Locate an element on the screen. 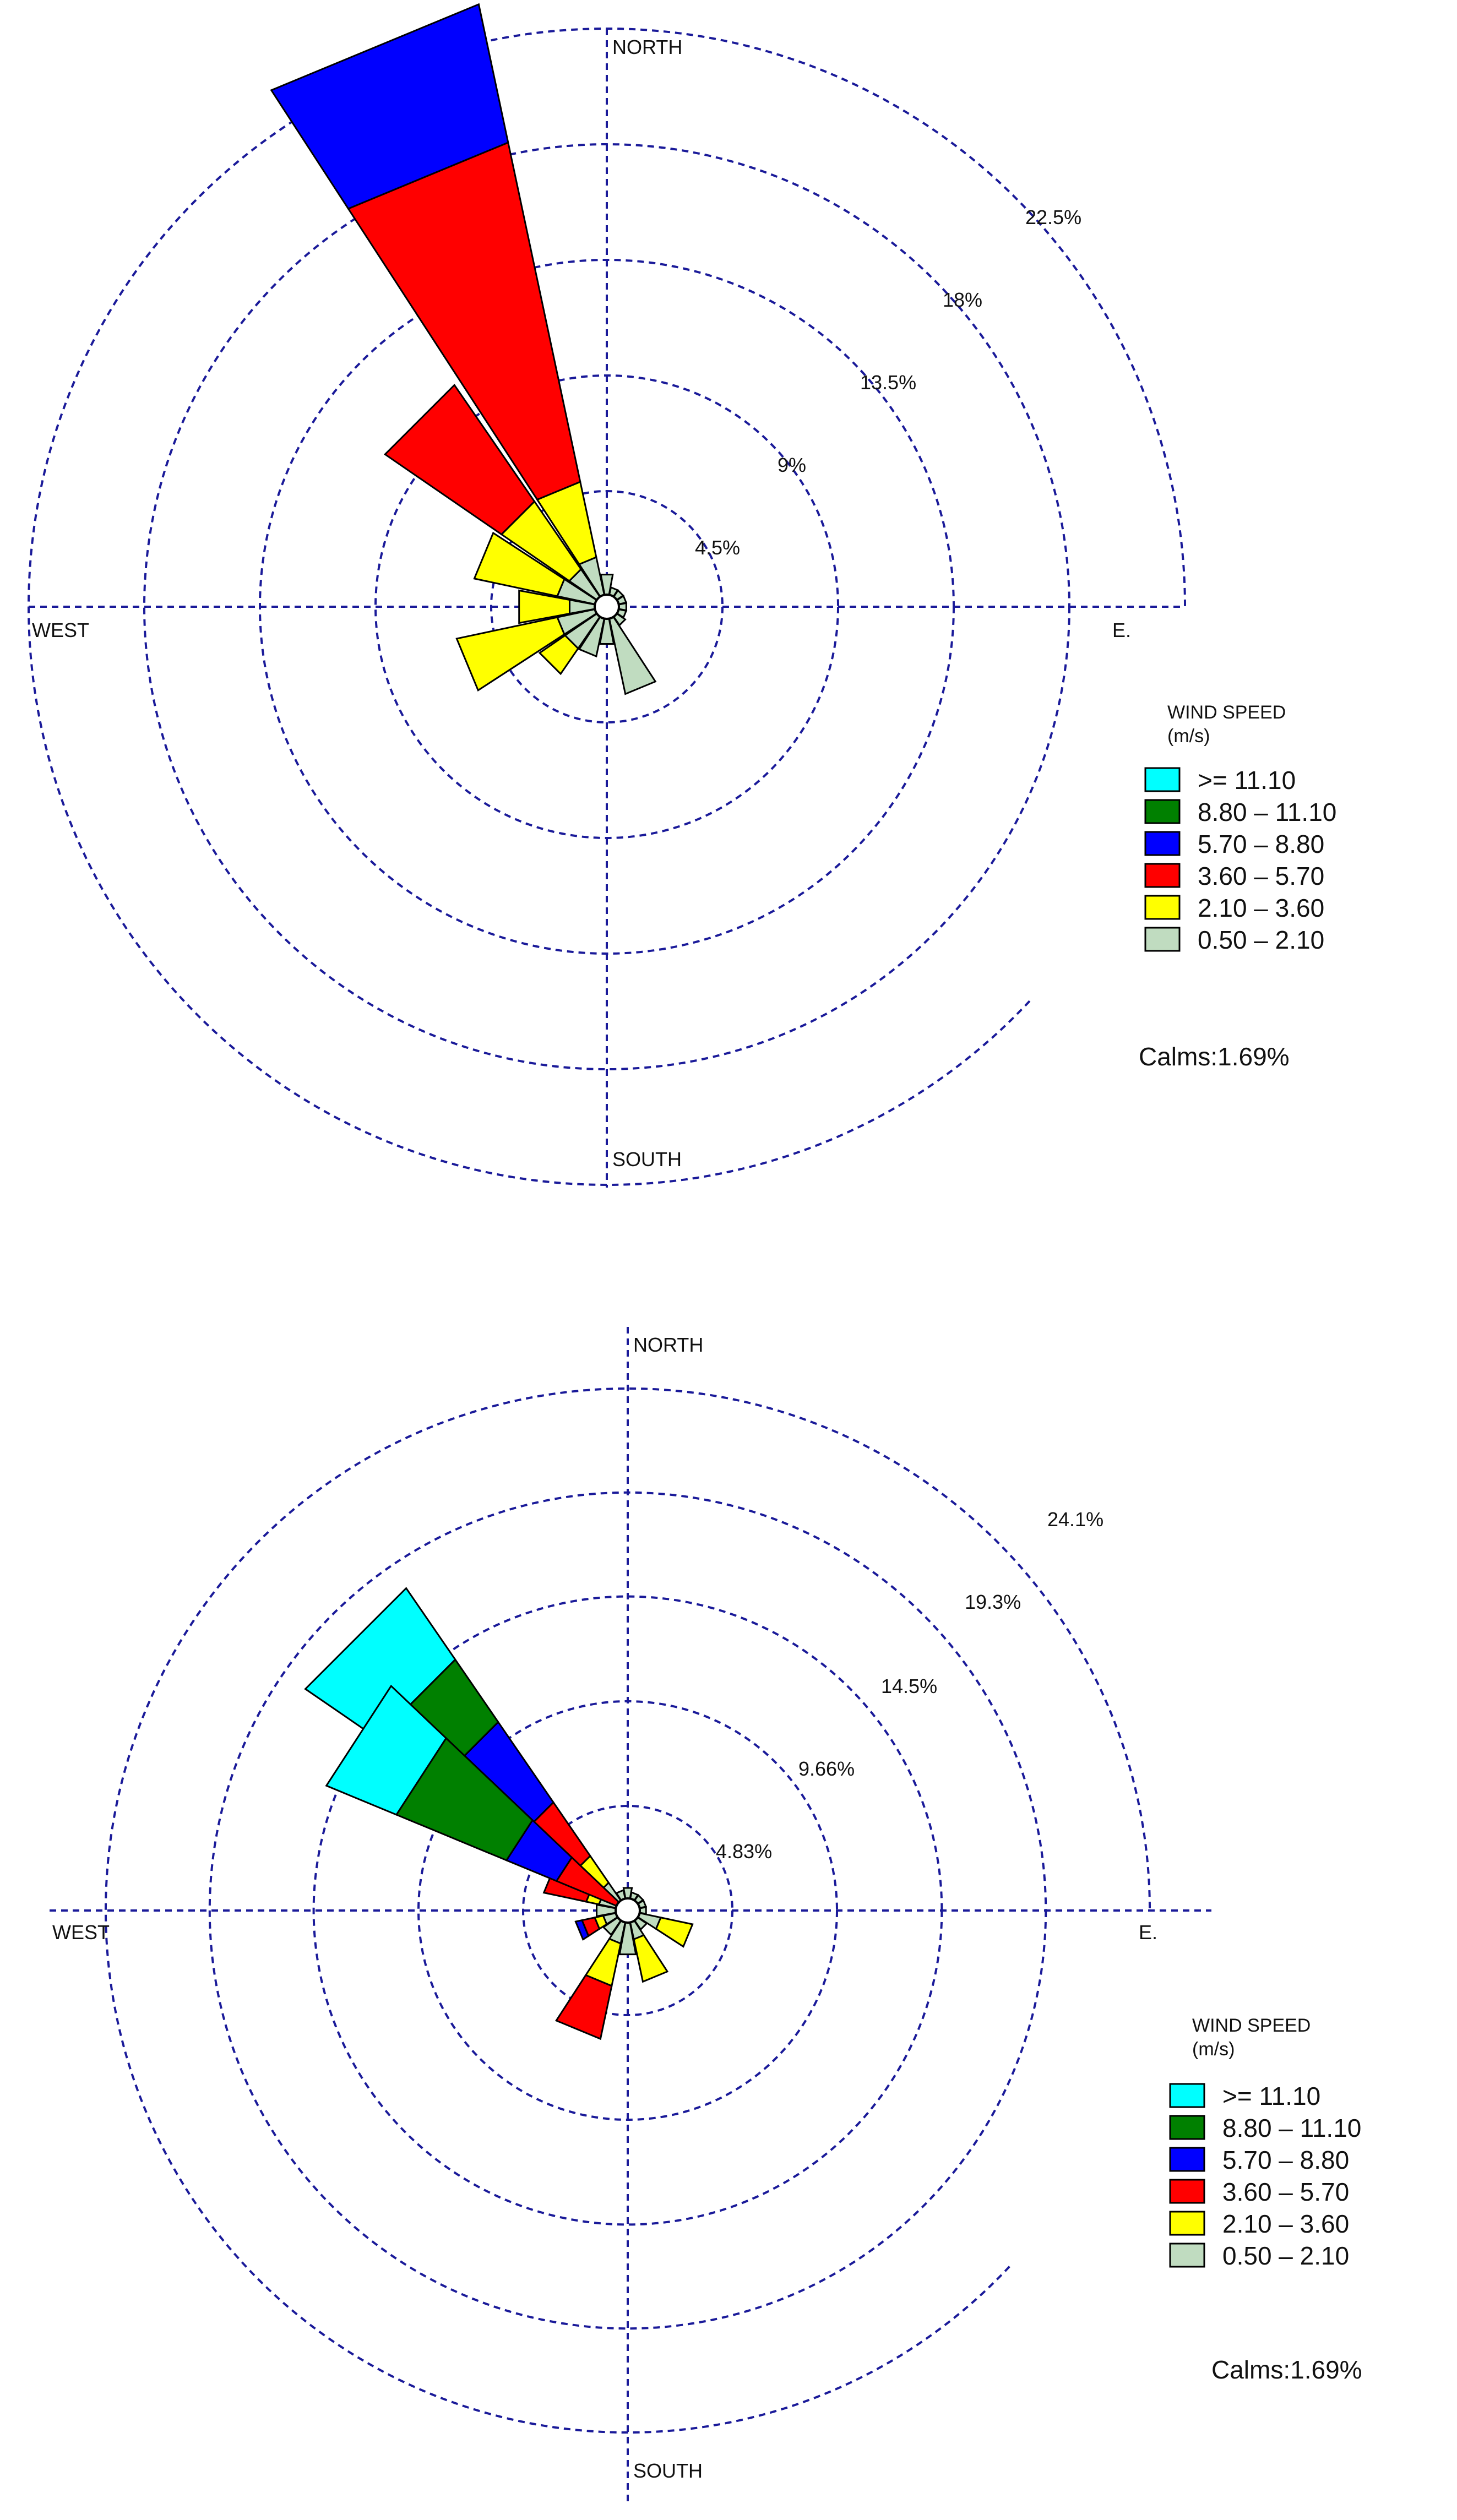  ring-label-3: 13.5% is located at coordinates (888, 382).